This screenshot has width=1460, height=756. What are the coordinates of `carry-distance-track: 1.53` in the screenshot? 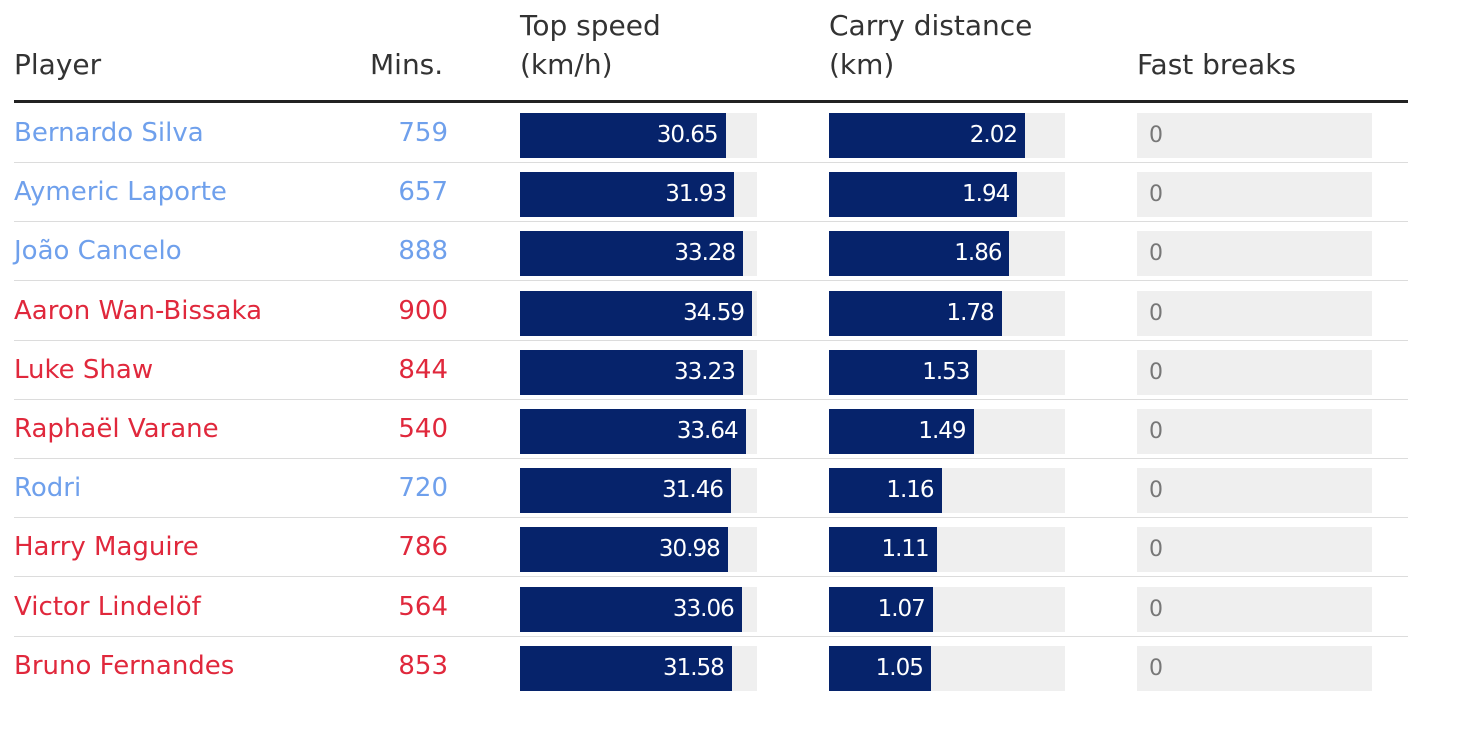 It's located at (947, 372).